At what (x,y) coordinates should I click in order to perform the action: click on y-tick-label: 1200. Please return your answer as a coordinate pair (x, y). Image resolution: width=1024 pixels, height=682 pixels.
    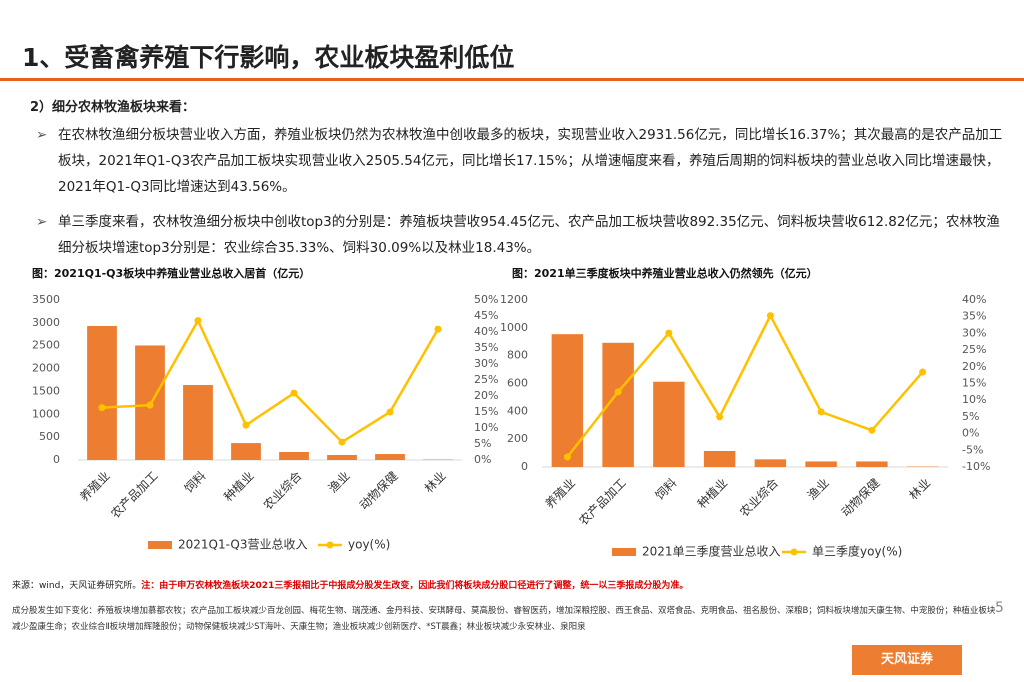
    Looking at the image, I should click on (514, 299).